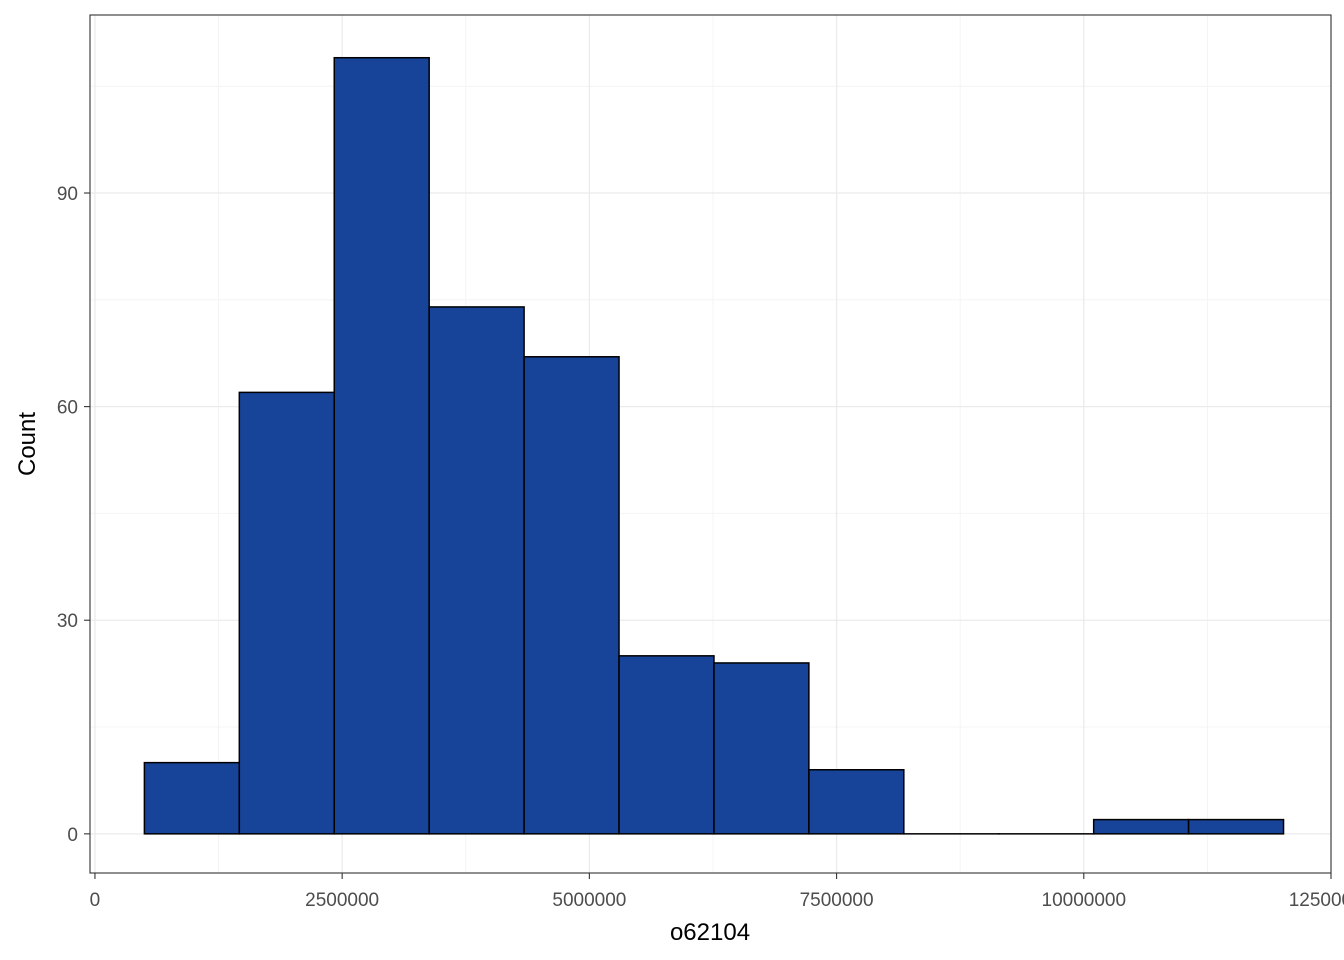 This screenshot has height=960, width=1344. Describe the element at coordinates (27, 444) in the screenshot. I see `y-axis-title: Count` at that location.